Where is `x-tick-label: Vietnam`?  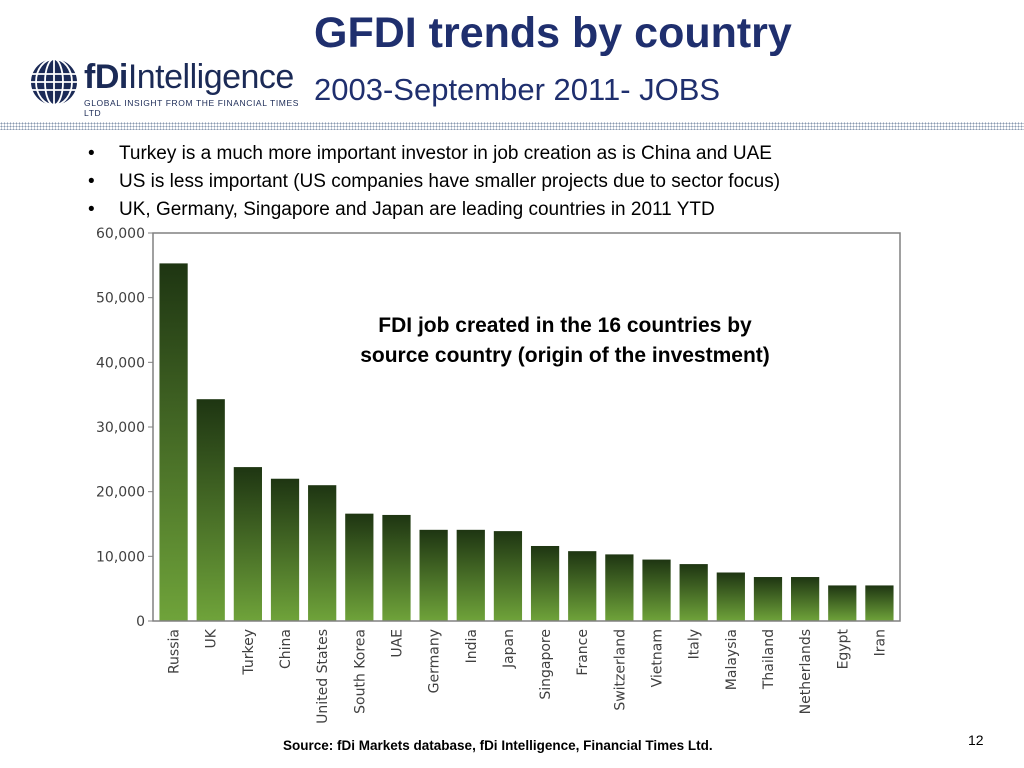
x-tick-label: Vietnam is located at coordinates (658, 658).